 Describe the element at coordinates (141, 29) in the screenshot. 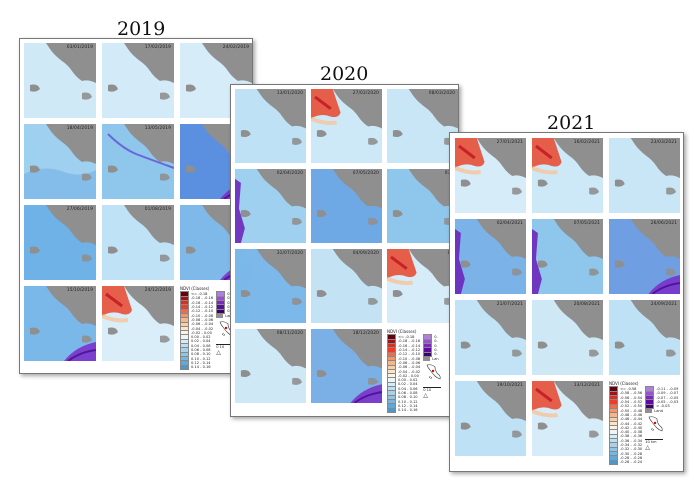

I see `year-title-2019: 2019` at that location.